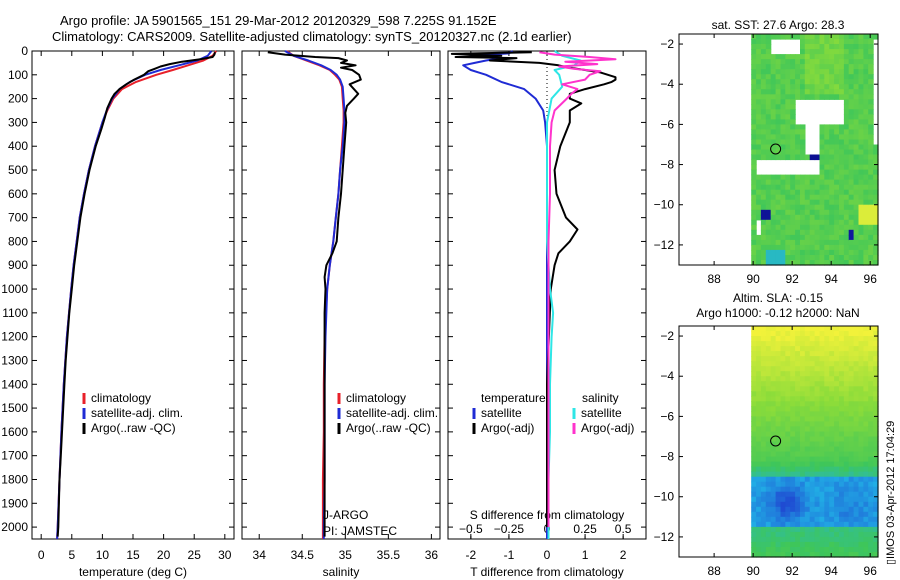 This screenshot has height=580, width=900. What do you see at coordinates (607, 428) in the screenshot?
I see `difference-legend-s-argo-label: Argo(-adj)` at bounding box center [607, 428].